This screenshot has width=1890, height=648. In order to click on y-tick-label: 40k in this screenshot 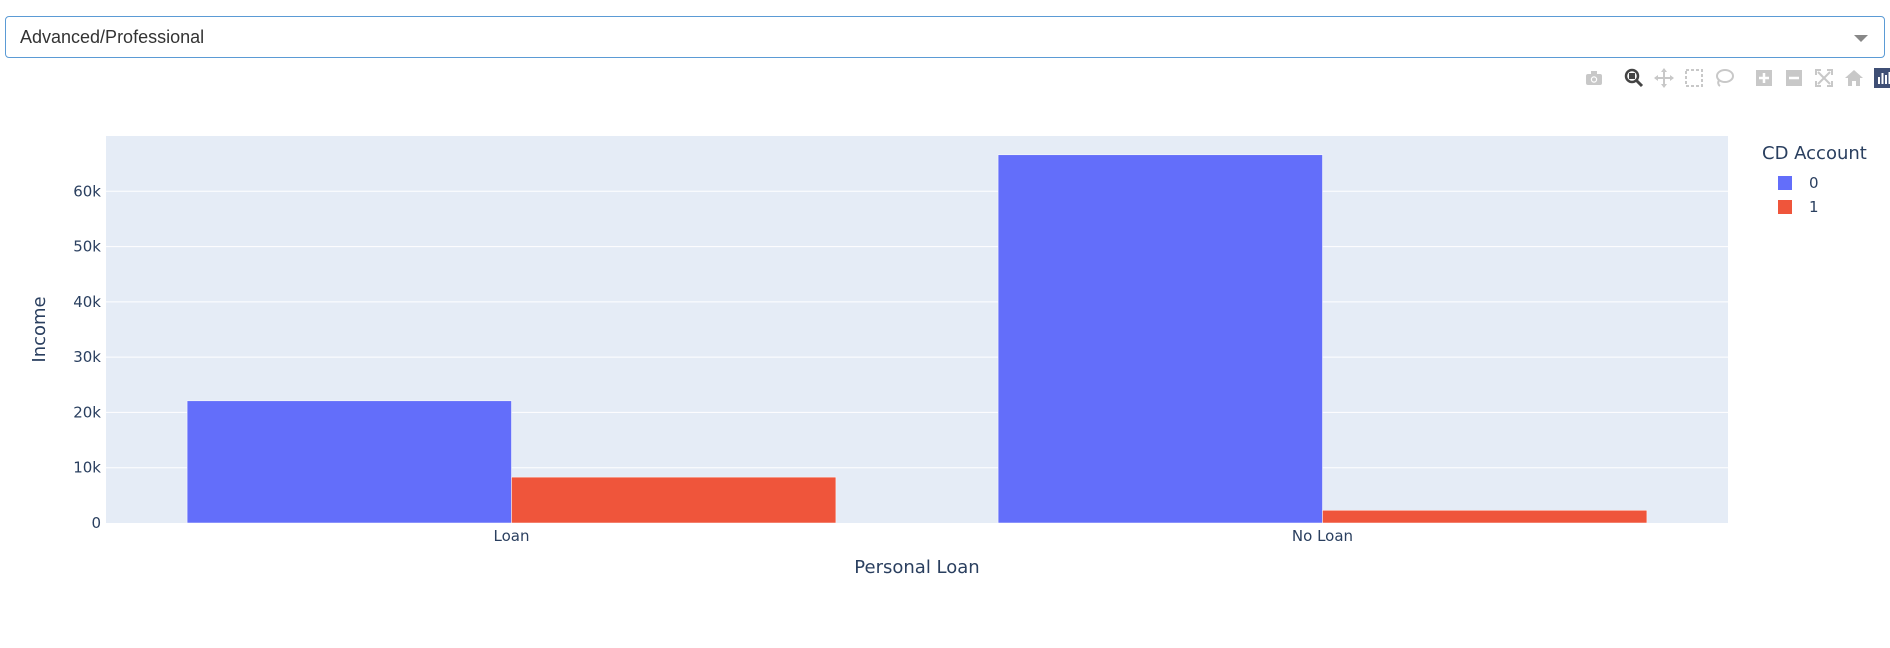, I will do `click(87, 302)`.